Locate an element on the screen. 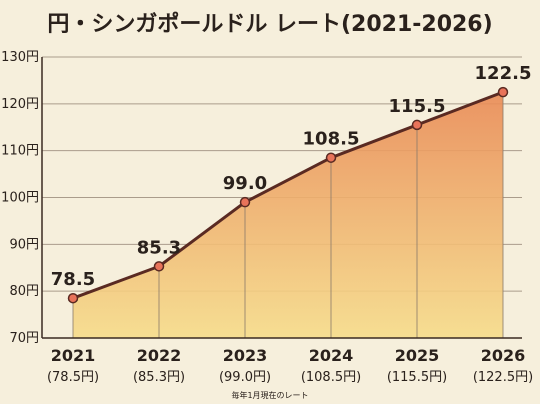 The height and width of the screenshot is (404, 540). x-tick-label-2024: 2024 is located at coordinates (331, 355).